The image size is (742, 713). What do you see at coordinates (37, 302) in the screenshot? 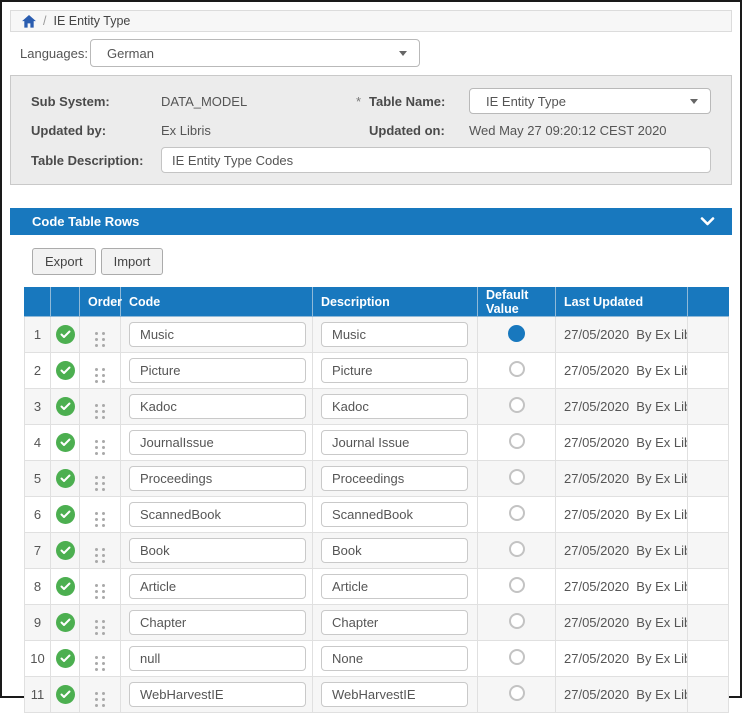
I see `col-row-number` at bounding box center [37, 302].